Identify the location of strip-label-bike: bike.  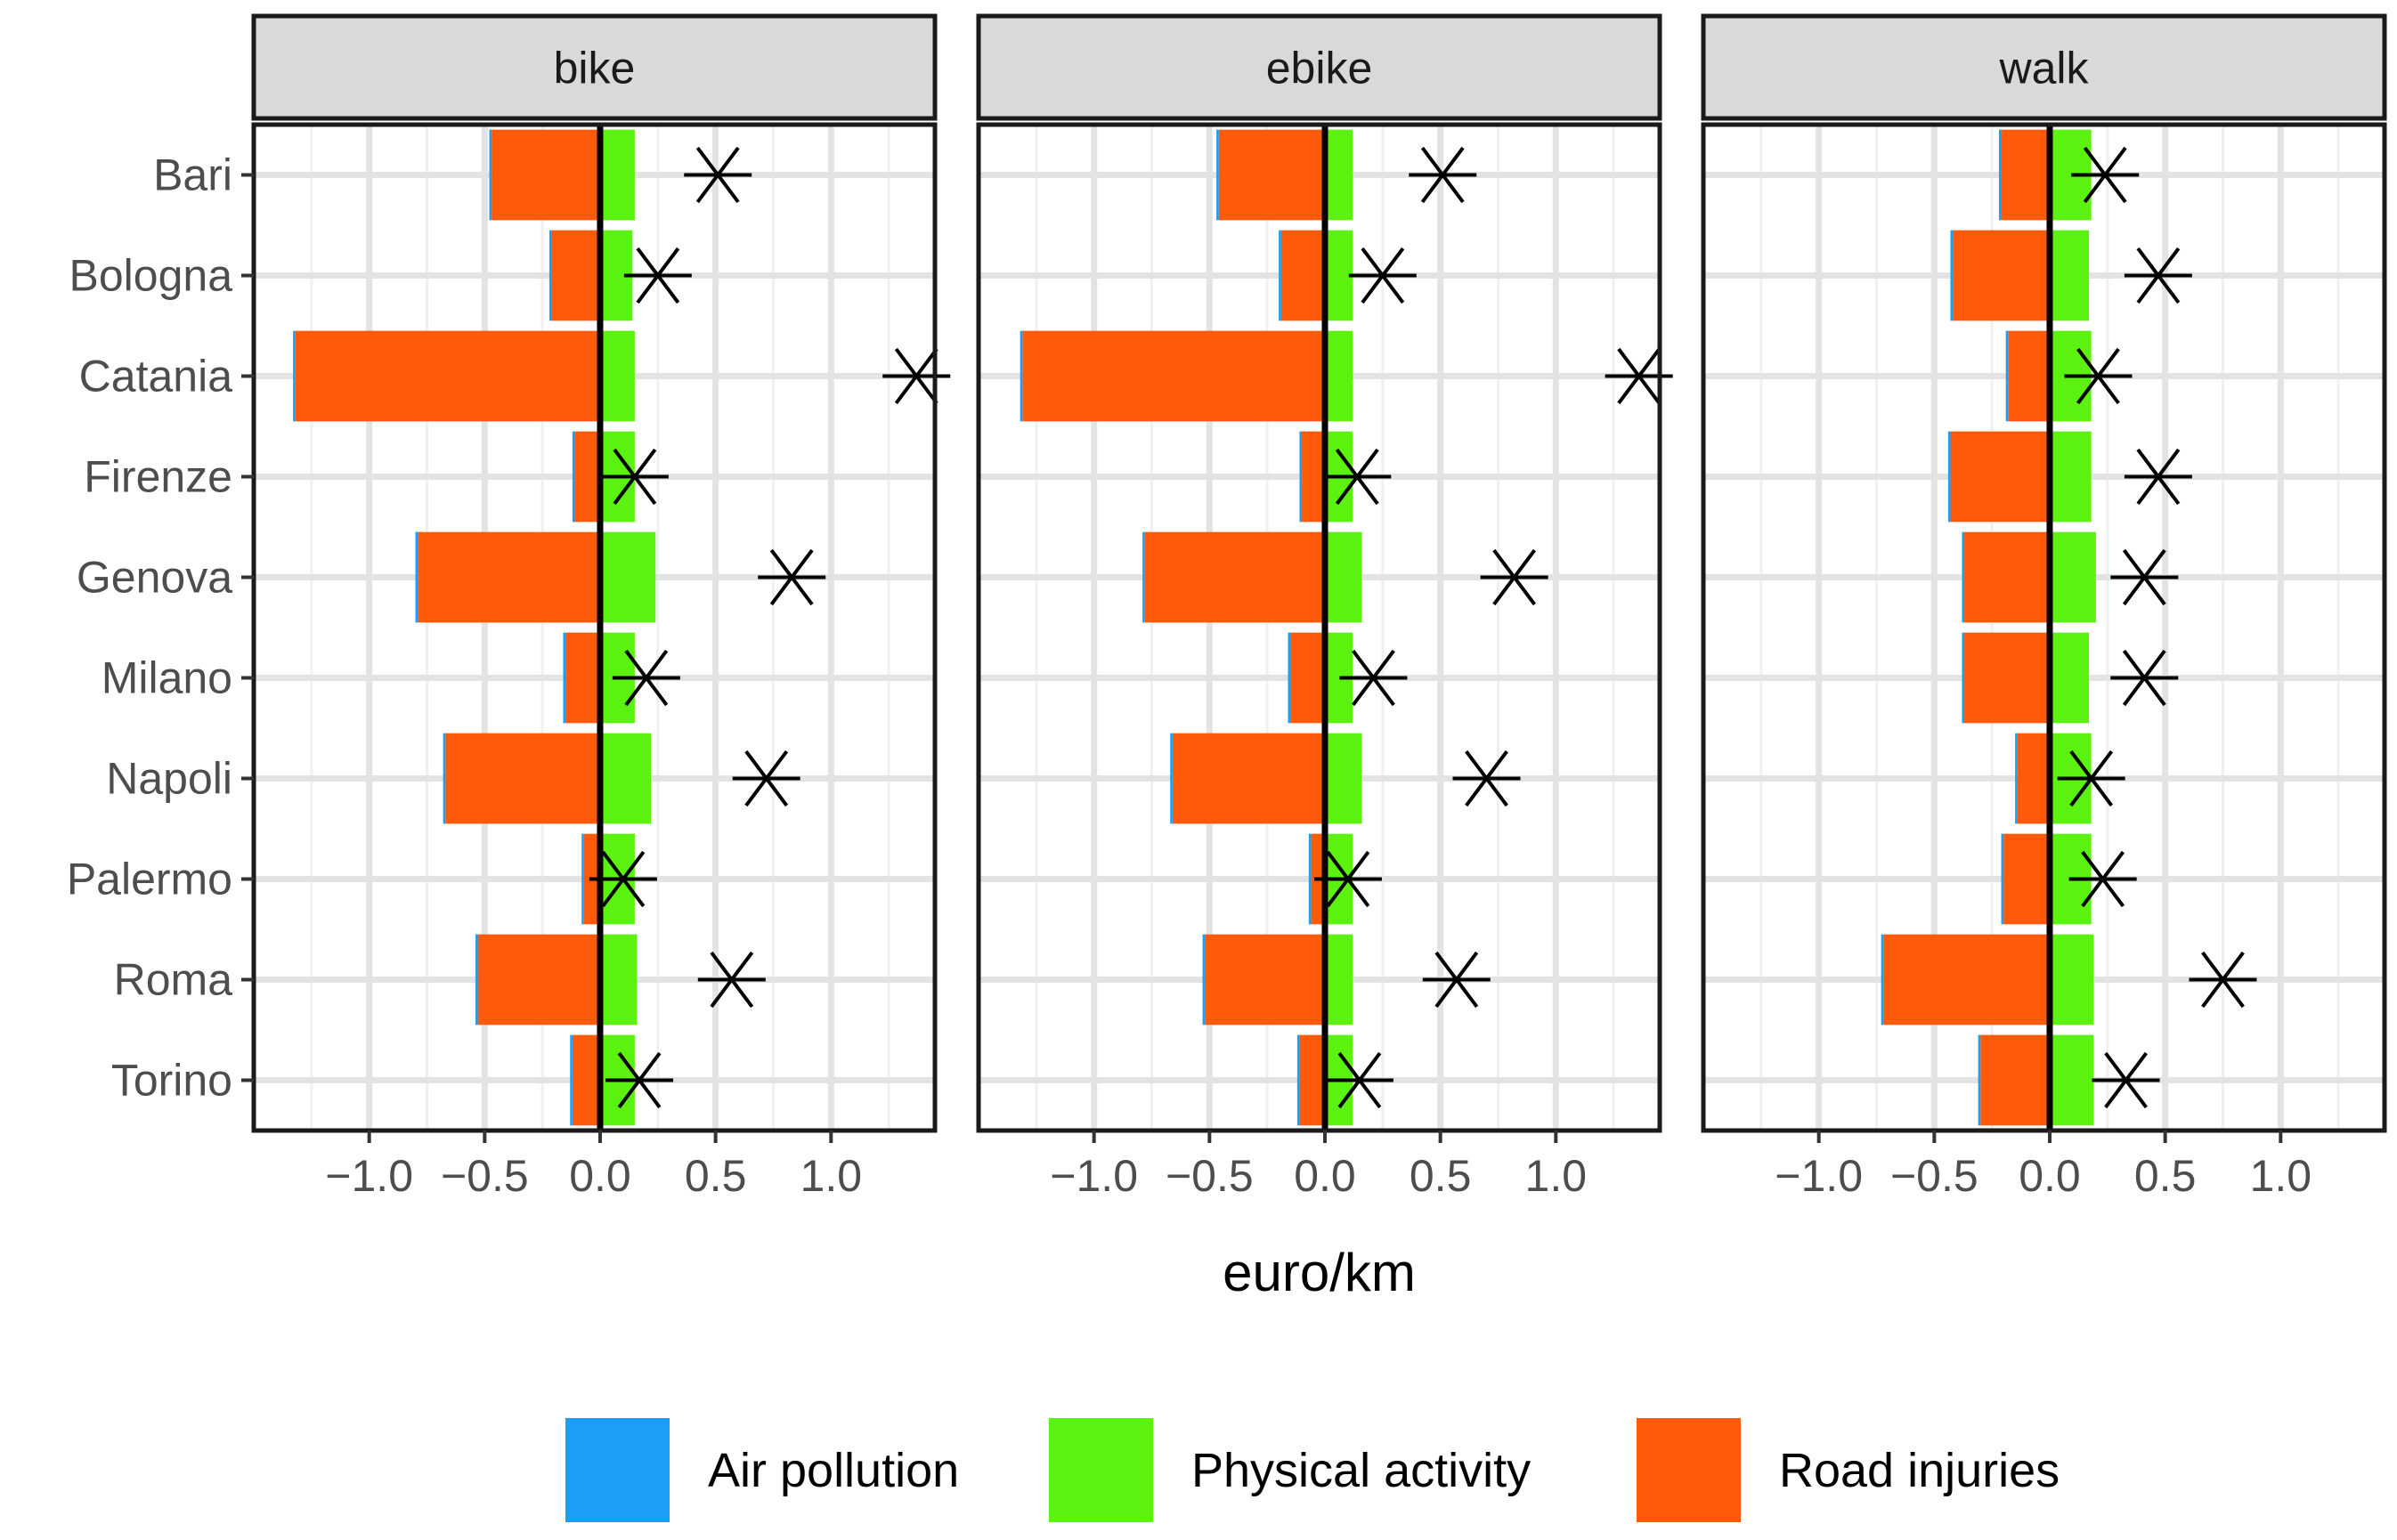
(595, 68).